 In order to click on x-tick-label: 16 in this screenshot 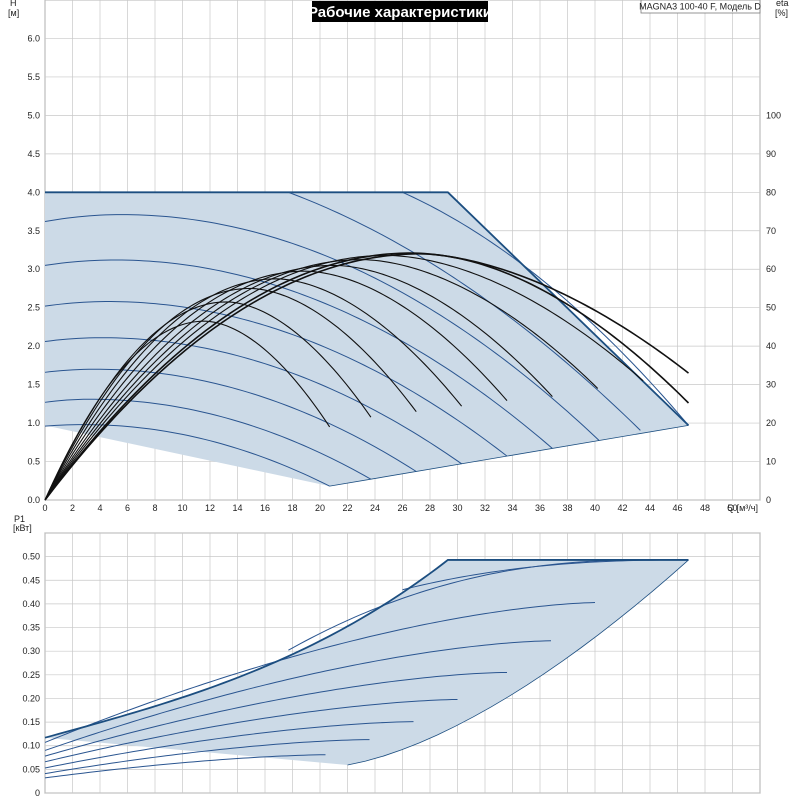, I will do `click(265, 508)`.